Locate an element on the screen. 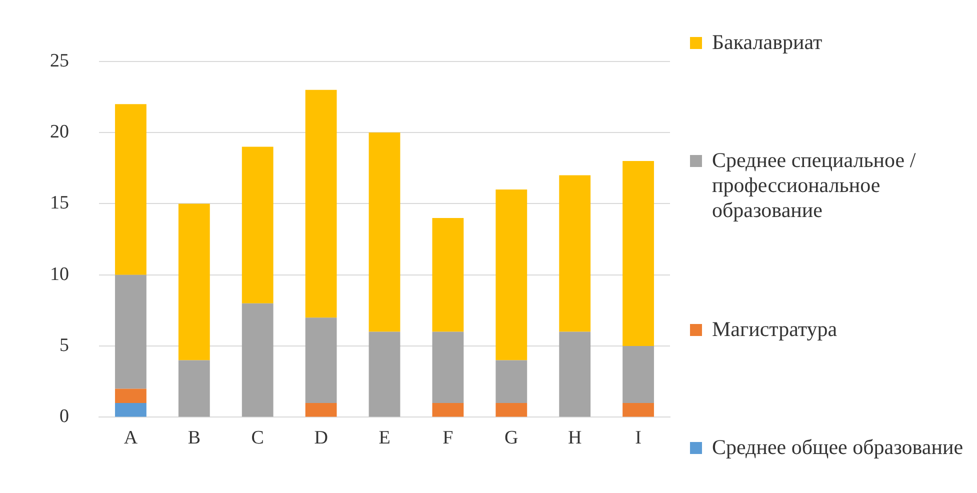 The image size is (977, 493). legend-label: Среднее специальное /профессиональное образование is located at coordinates (814, 186).